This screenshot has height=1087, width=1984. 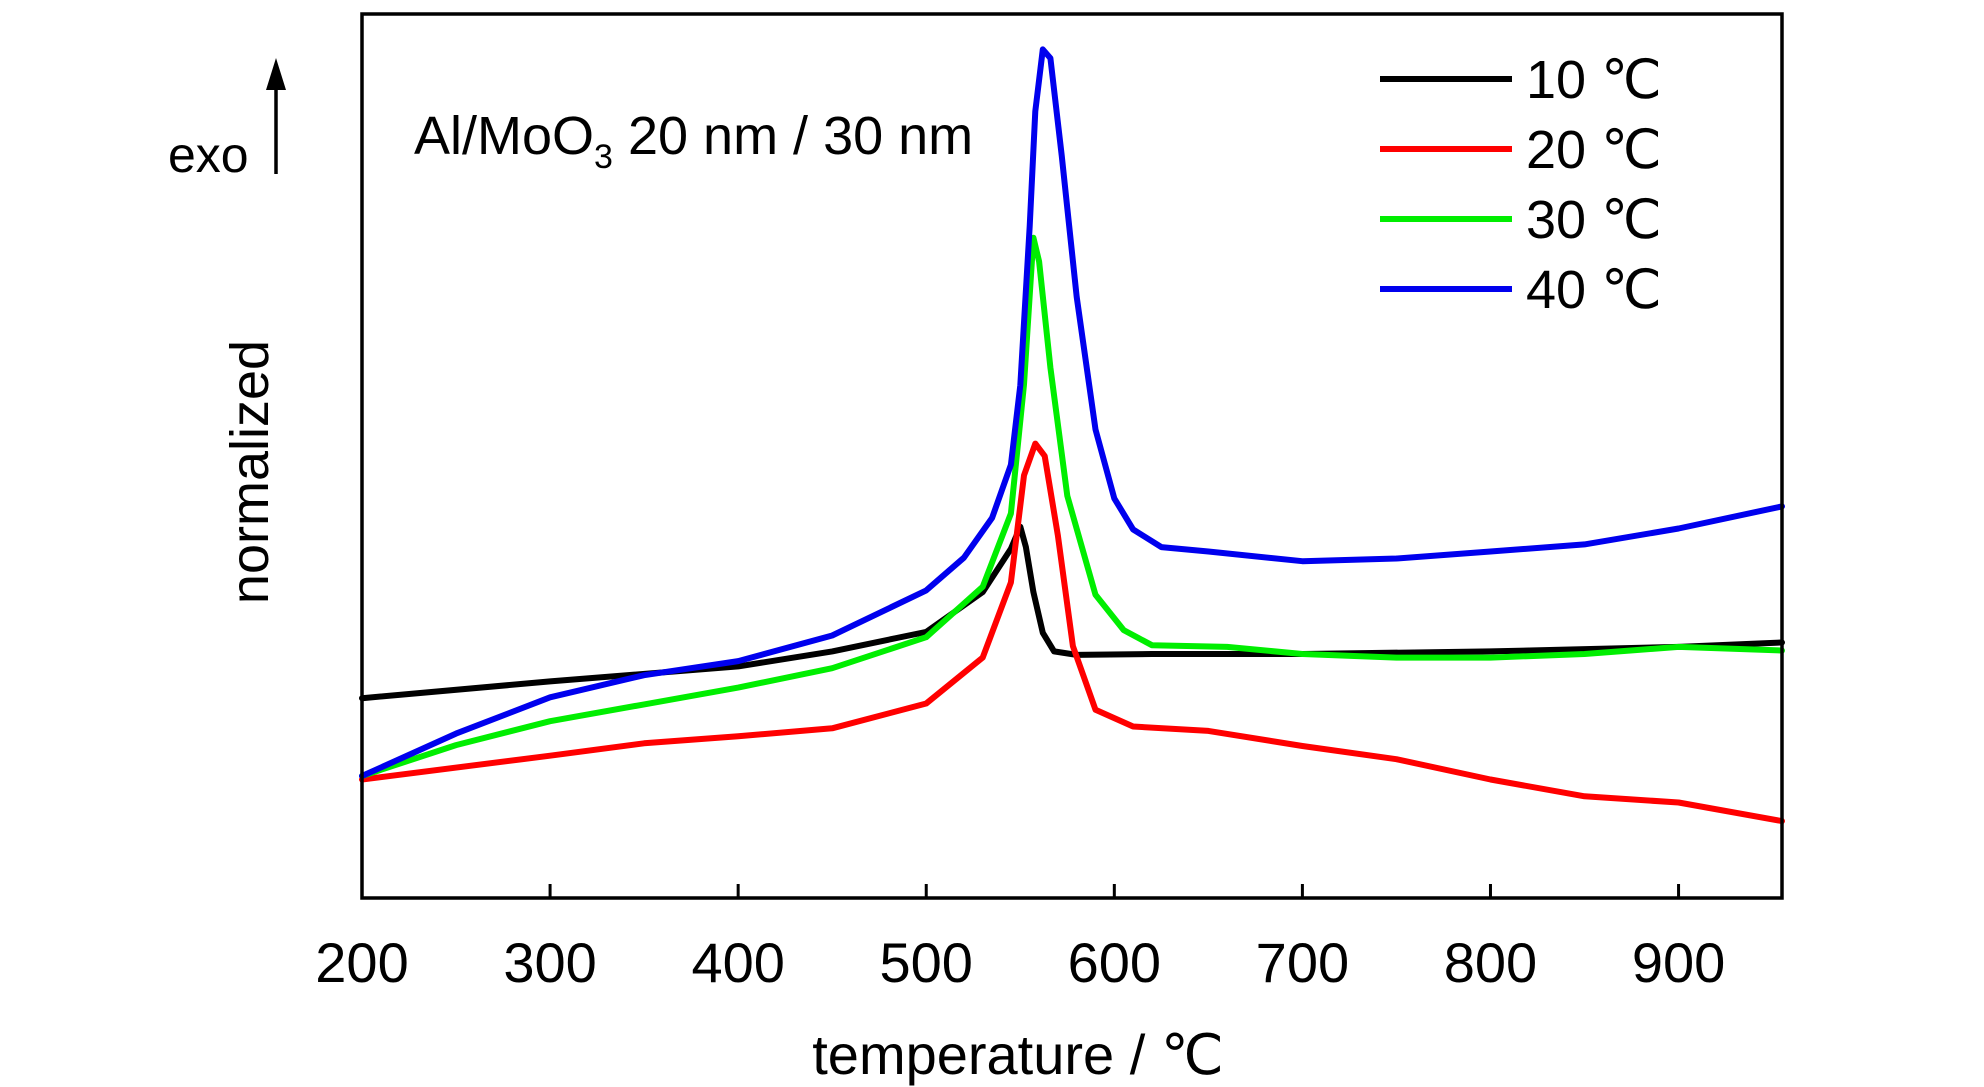 I want to click on legend-label: 20 ℃, so click(x=1594, y=150).